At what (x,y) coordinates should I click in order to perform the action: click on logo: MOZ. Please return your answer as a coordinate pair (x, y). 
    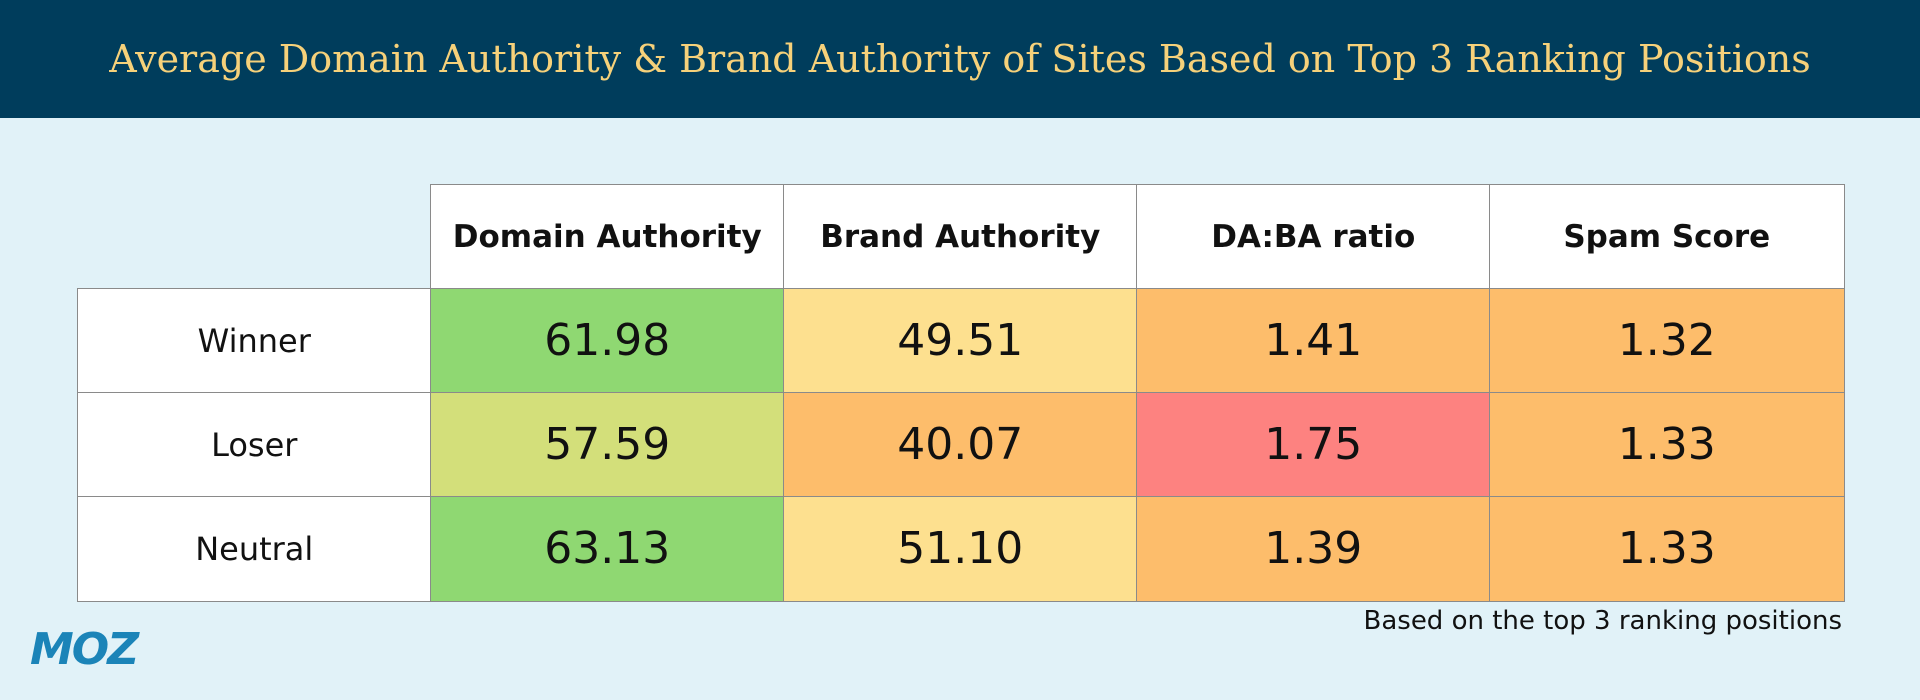
    Looking at the image, I should click on (84, 649).